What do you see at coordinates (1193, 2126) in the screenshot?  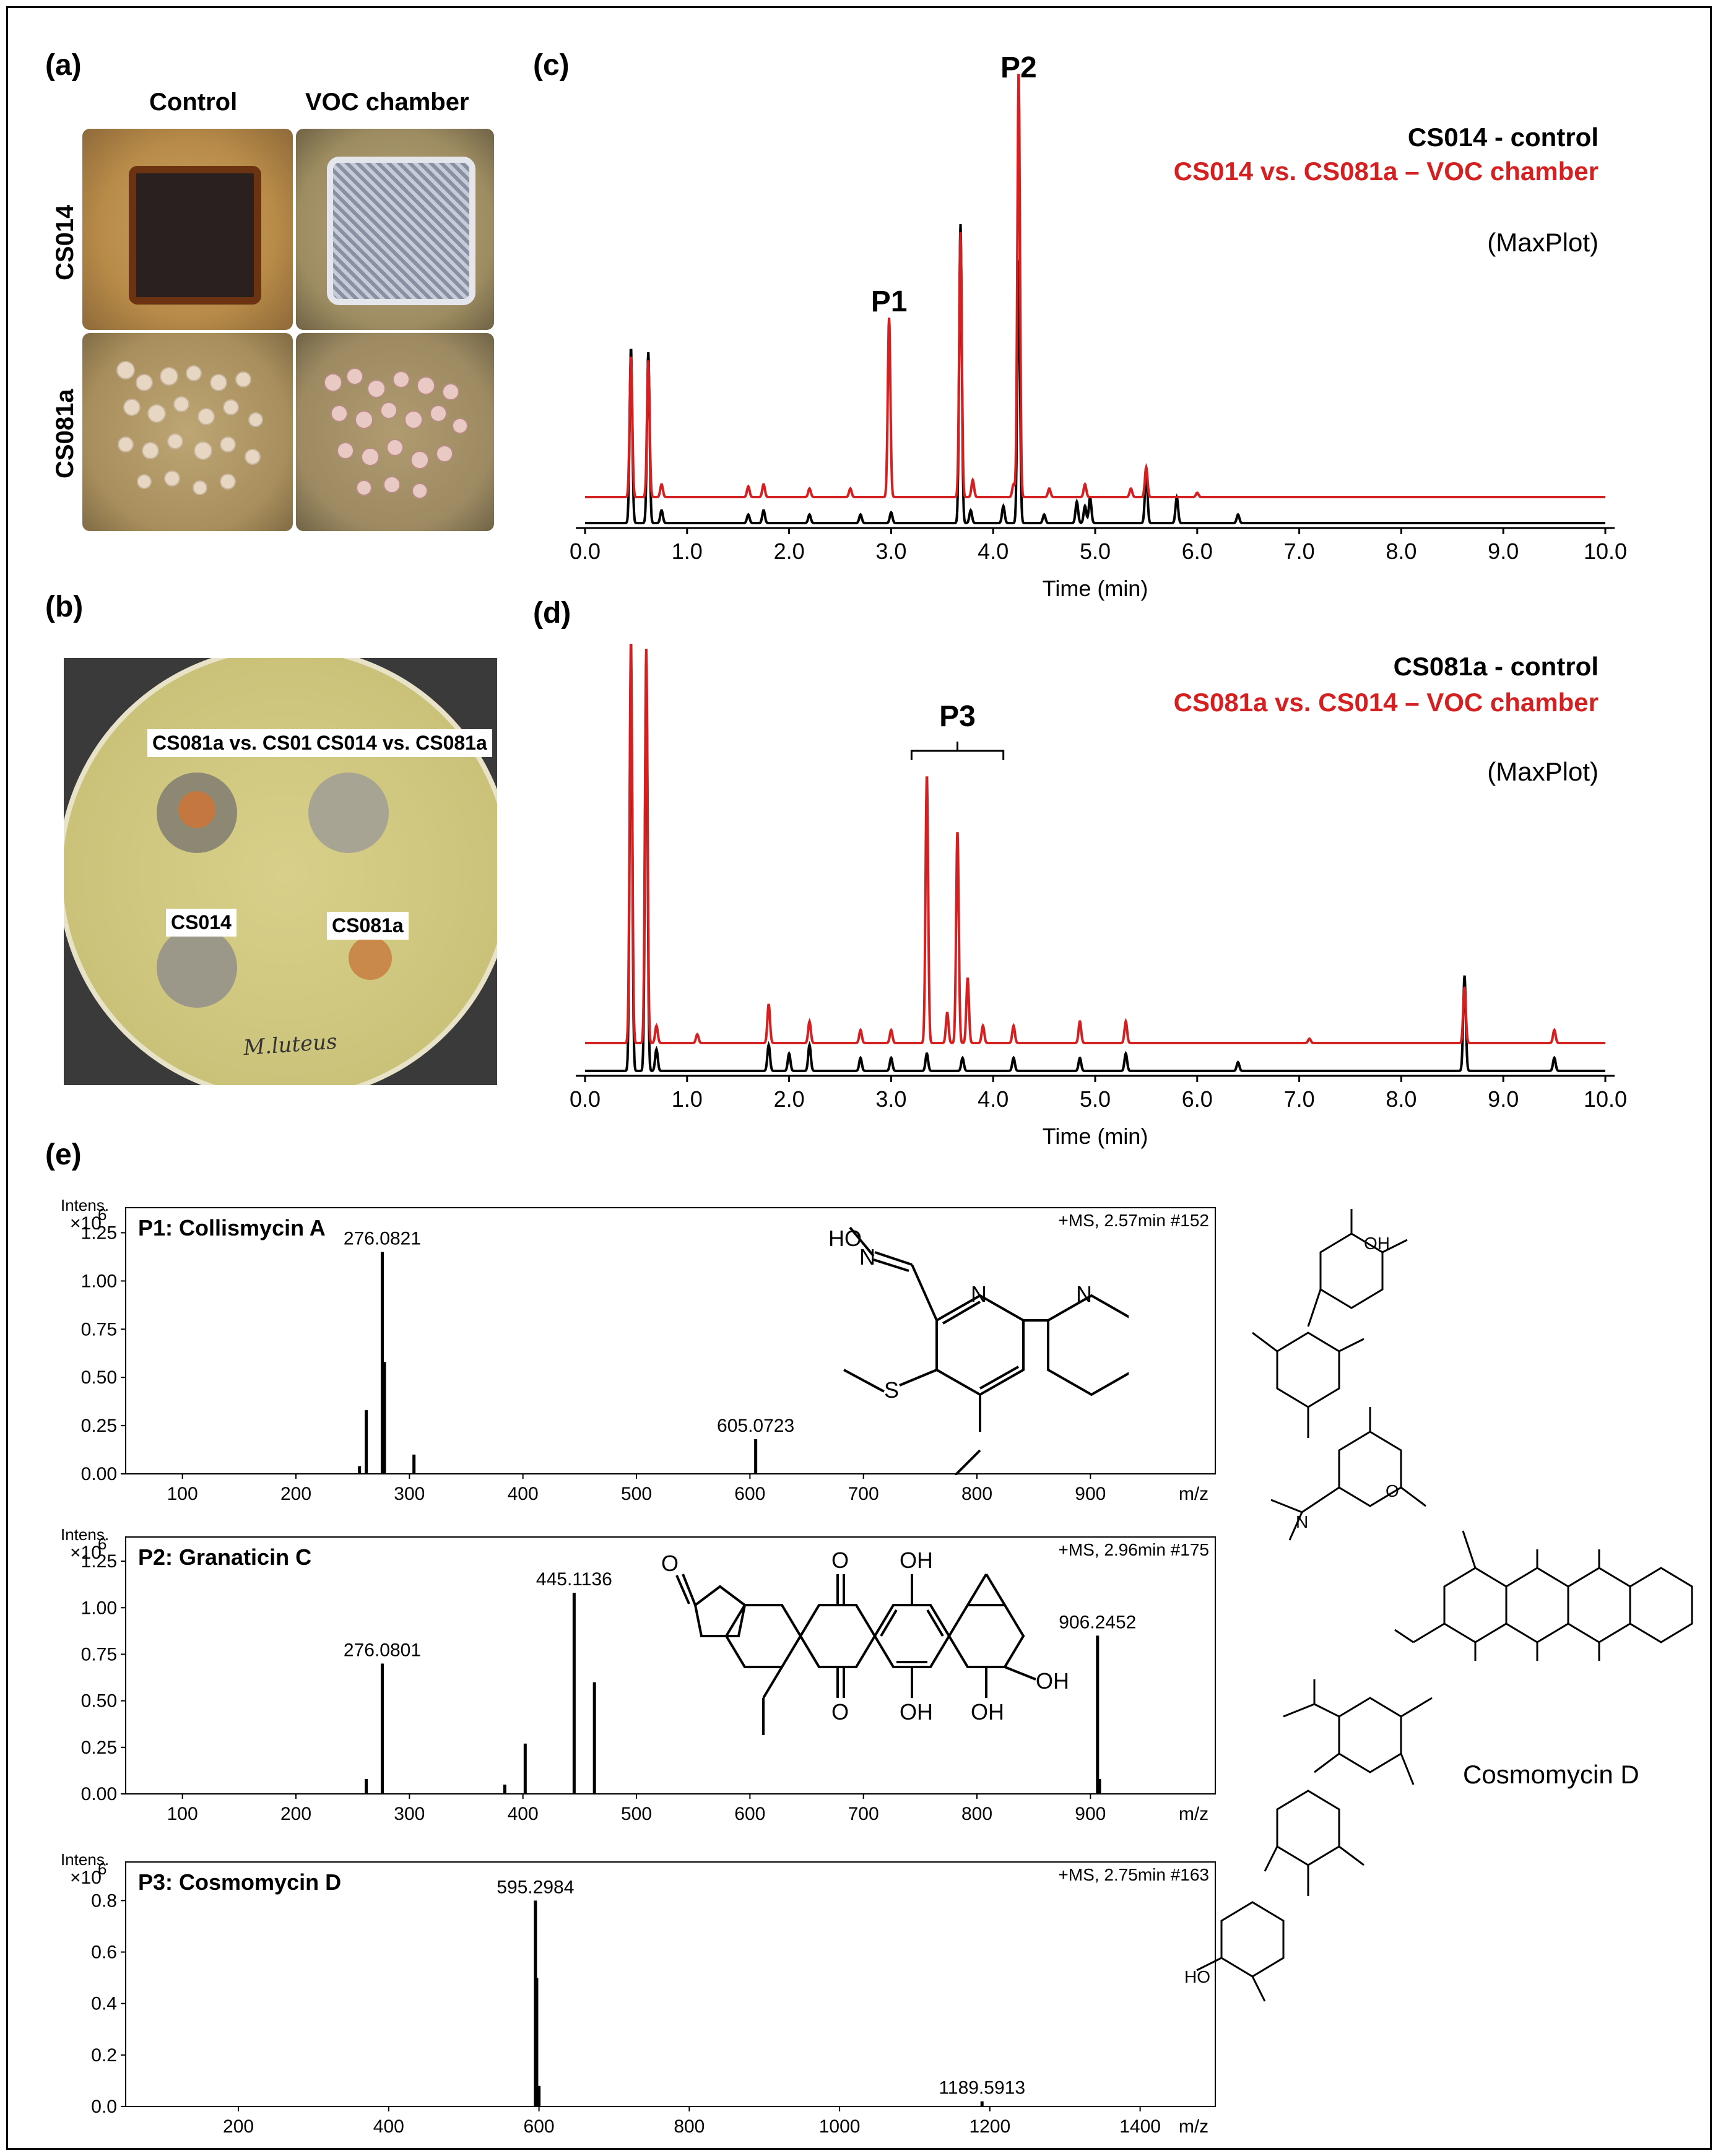 I see `x-axis-label: m/z` at bounding box center [1193, 2126].